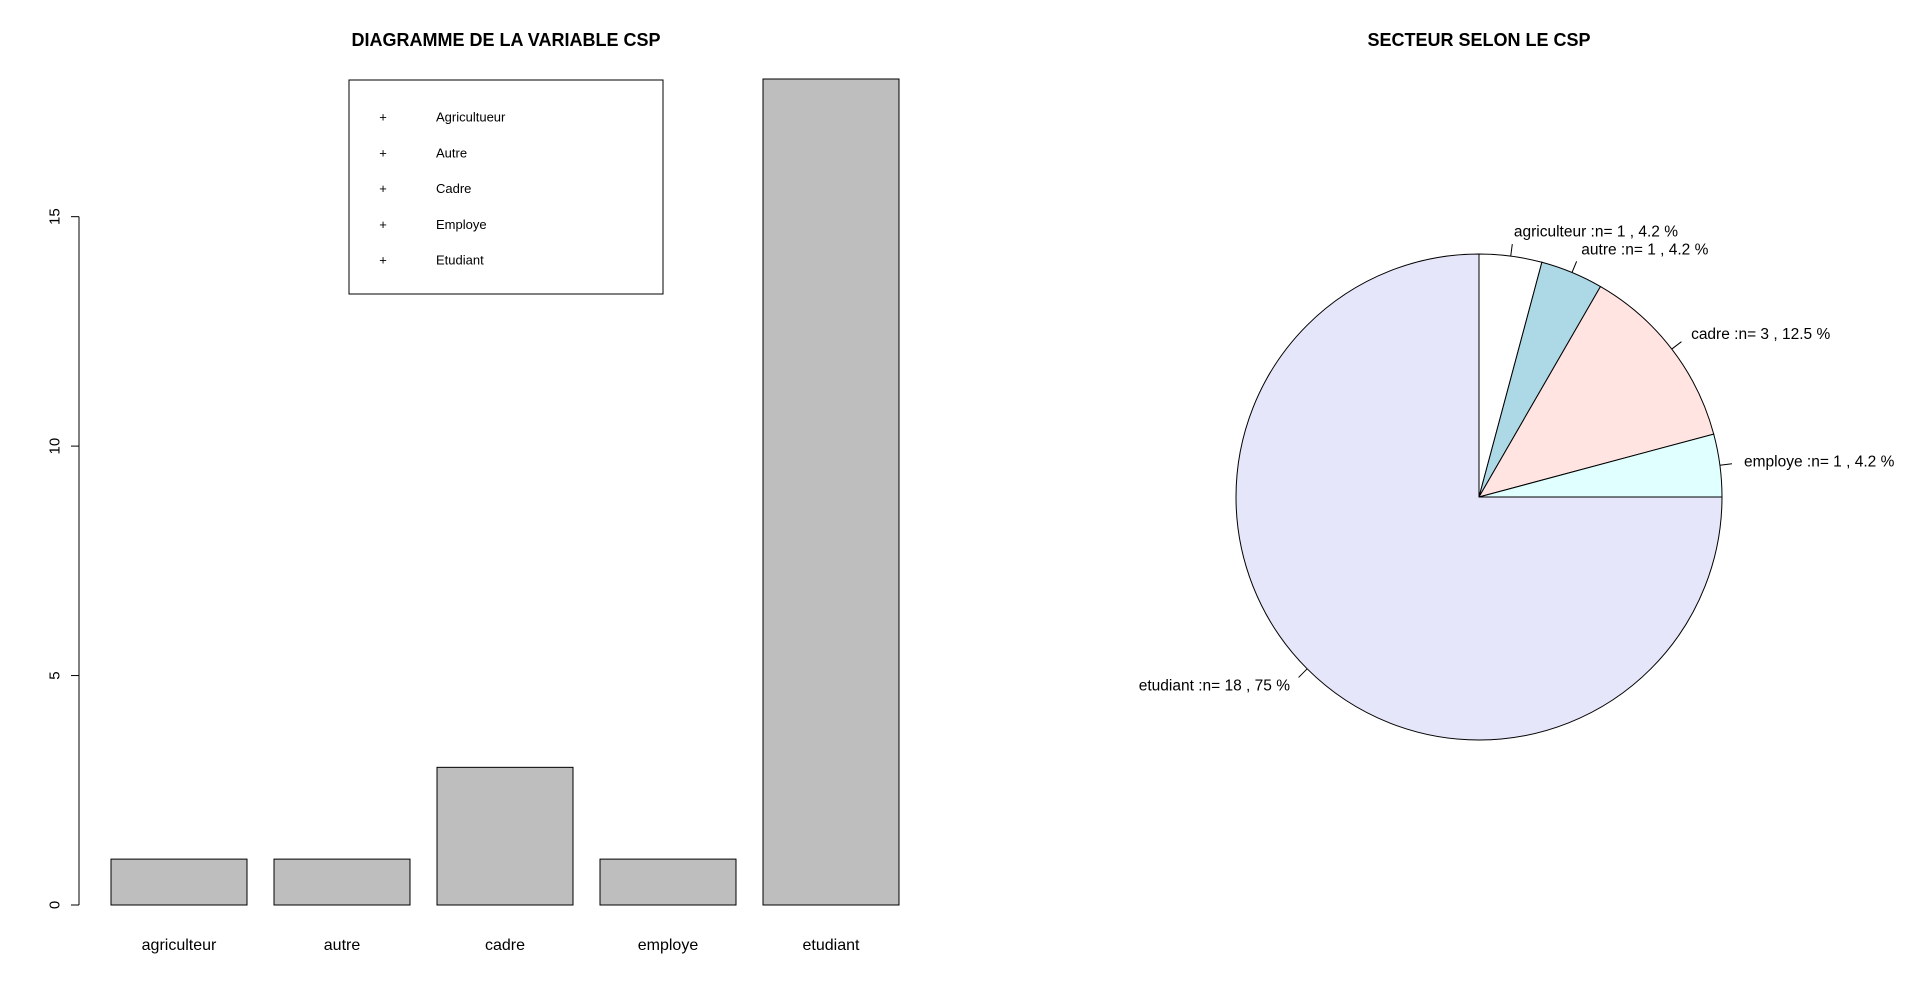 The height and width of the screenshot is (1001, 1920). What do you see at coordinates (55, 446) in the screenshot?
I see `y-tick-label: 10` at bounding box center [55, 446].